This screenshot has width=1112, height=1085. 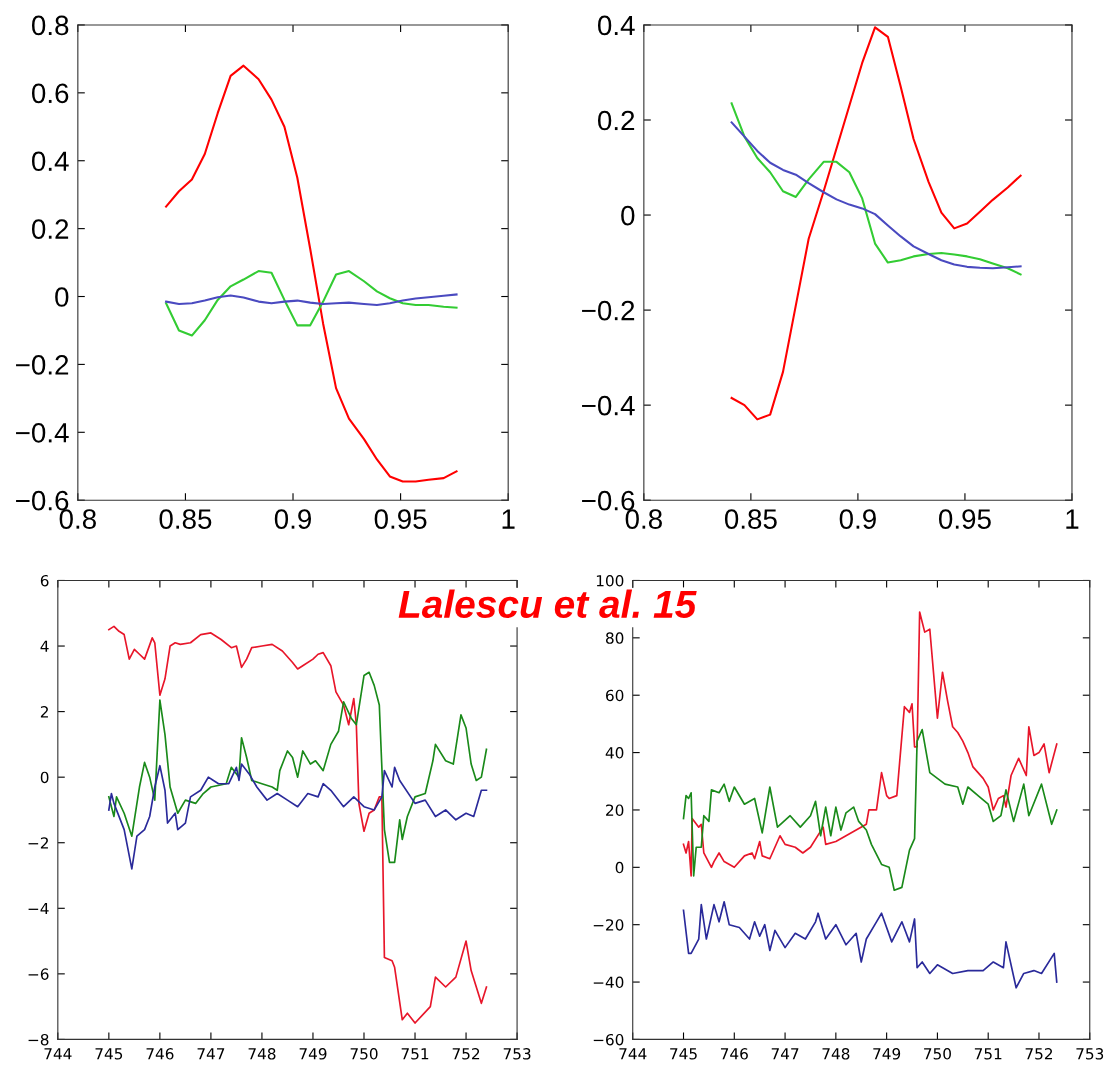 I want to click on y-tick-label: −60, so click(x=608, y=1039).